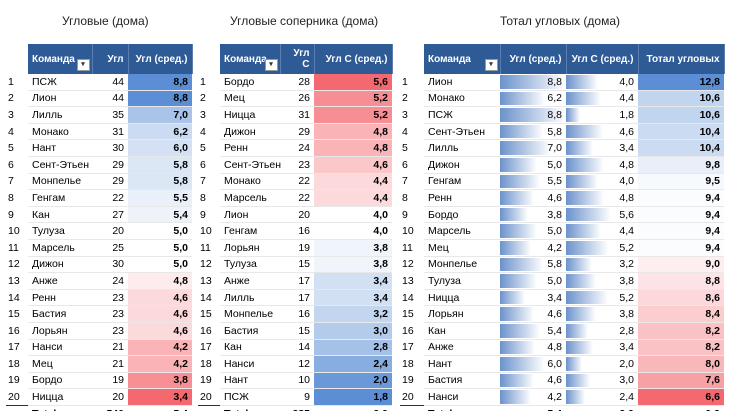 This screenshot has height=411, width=730. I want to click on value-cell: 9,0, so click(681, 265).